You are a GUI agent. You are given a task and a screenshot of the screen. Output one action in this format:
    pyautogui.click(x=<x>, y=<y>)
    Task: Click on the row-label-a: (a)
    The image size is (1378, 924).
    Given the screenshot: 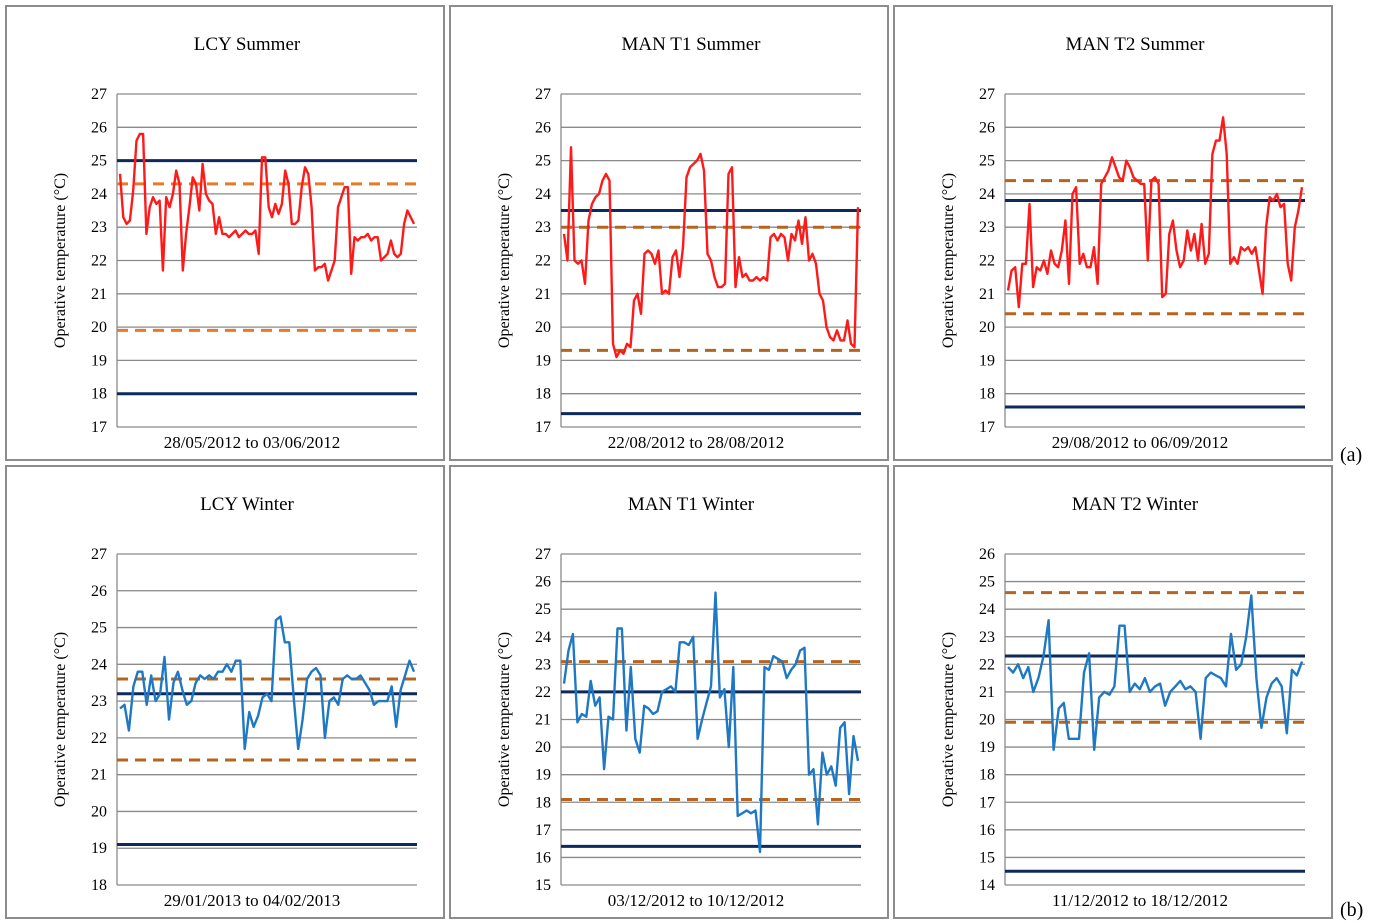 What is the action you would take?
    pyautogui.click(x=1351, y=455)
    